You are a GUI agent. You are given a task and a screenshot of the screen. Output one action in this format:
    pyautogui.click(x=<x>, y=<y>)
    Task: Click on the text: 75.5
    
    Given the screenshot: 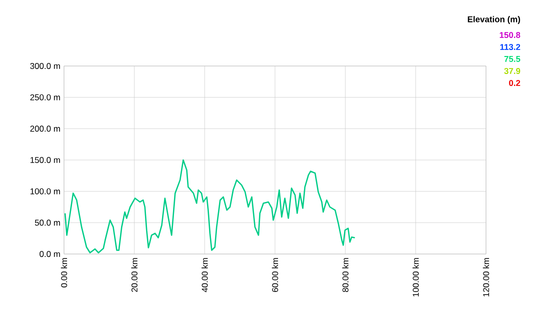 What is the action you would take?
    pyautogui.click(x=512, y=59)
    